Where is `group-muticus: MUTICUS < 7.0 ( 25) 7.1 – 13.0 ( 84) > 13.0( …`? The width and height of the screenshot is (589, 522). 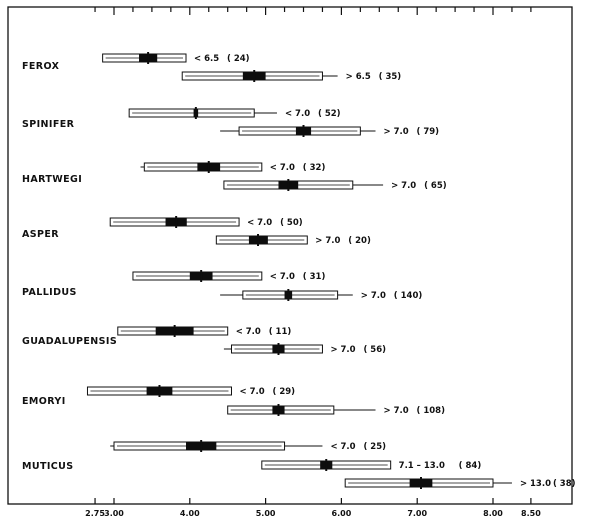
group-muticus: MUTICUS < 7.0 ( 25) 7.1 – 13.0 ( 84) > 13.0( … is located at coordinates (299, 464).